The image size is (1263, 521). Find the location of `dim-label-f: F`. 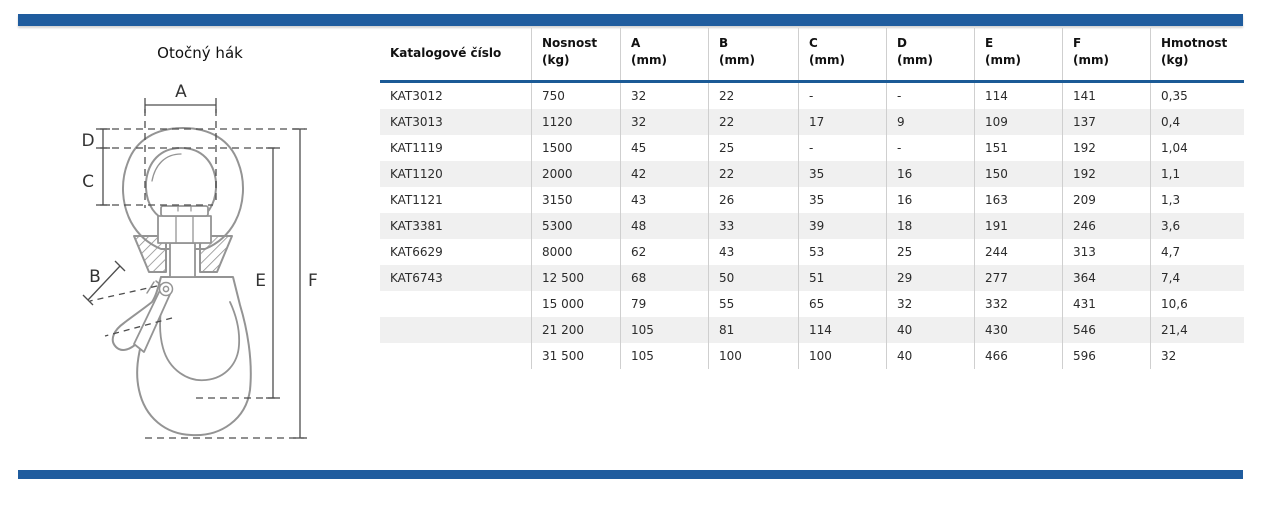

dim-label-f: F is located at coordinates (313, 281).